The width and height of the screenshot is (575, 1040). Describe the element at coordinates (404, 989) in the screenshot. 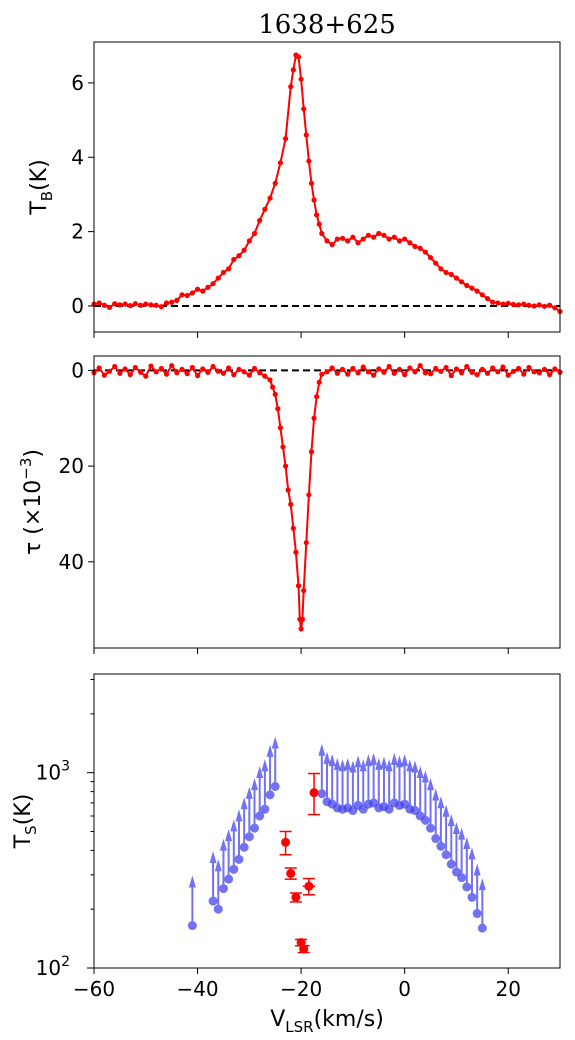

I see `x-tick-label: 0` at that location.